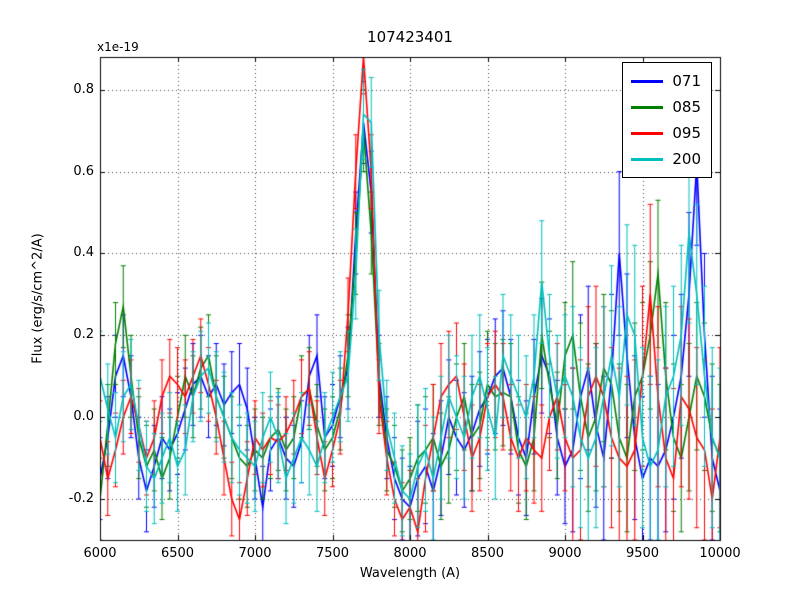  Describe the element at coordinates (83, 171) in the screenshot. I see `y-tick-label: 0.6` at that location.